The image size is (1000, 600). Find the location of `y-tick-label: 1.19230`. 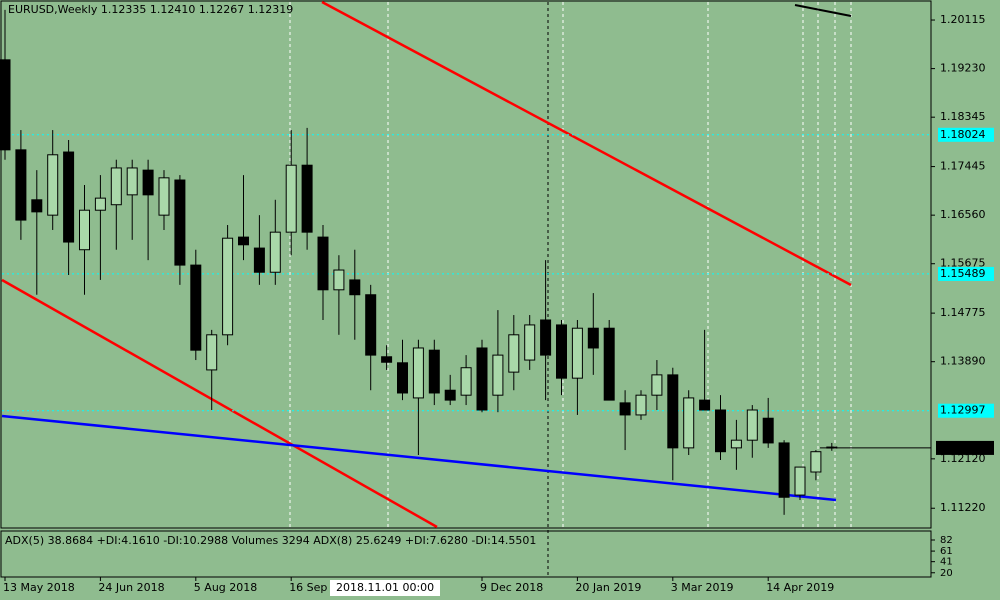

y-tick-label: 1.19230 is located at coordinates (963, 68).